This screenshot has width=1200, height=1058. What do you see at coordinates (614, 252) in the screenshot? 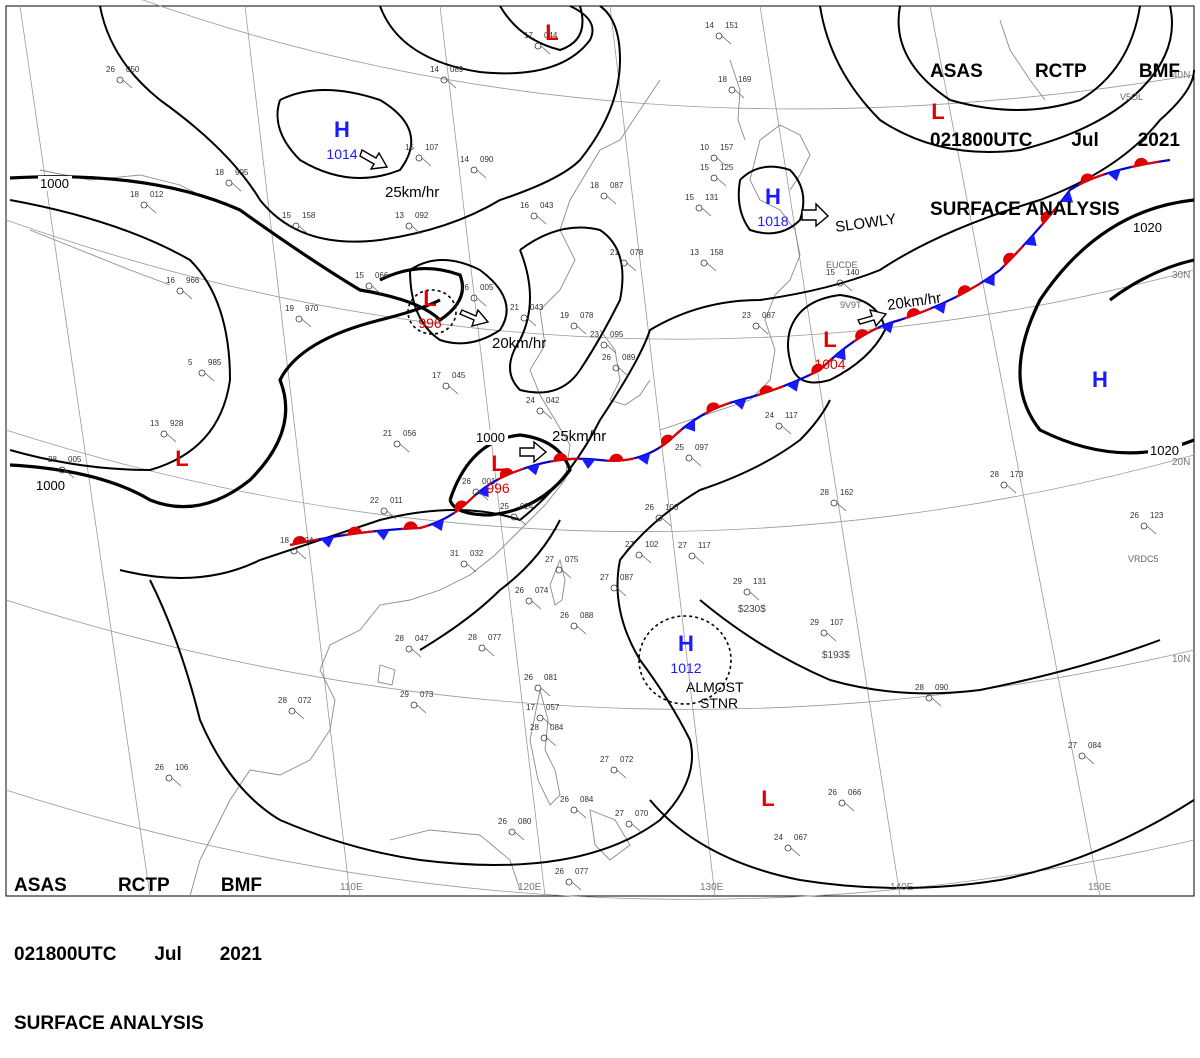
I see `station-temperature: 21` at bounding box center [614, 252].